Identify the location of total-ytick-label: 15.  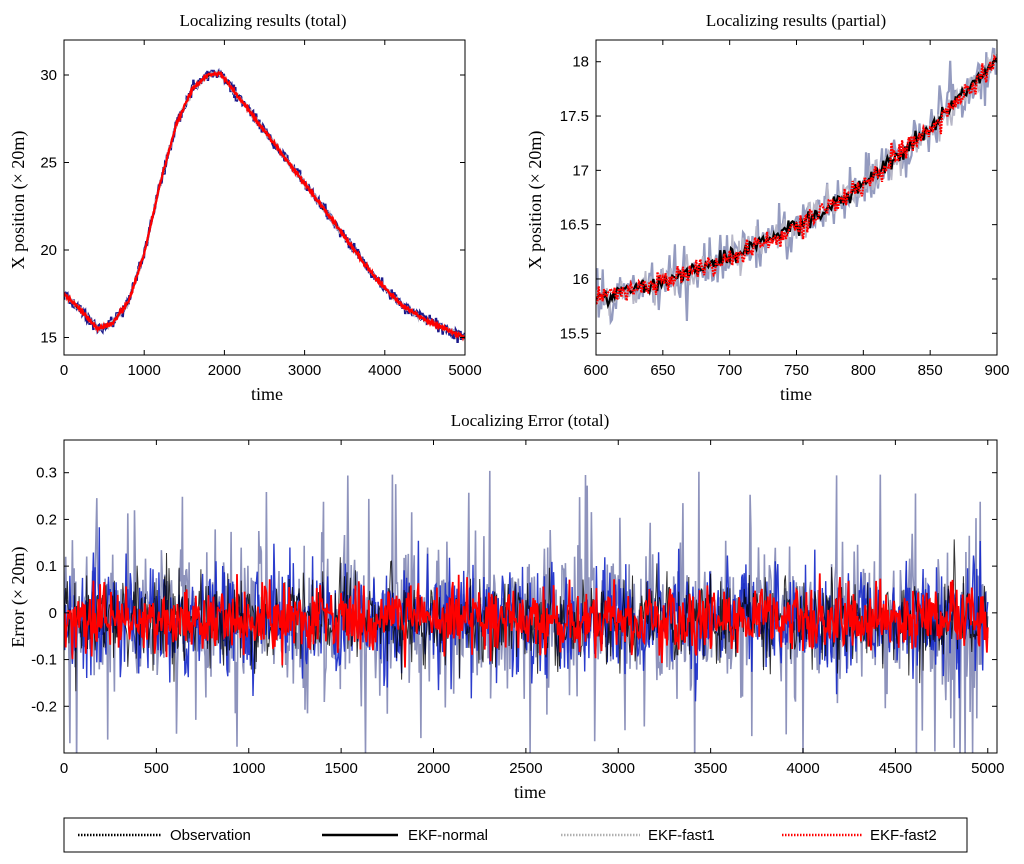
(48, 338).